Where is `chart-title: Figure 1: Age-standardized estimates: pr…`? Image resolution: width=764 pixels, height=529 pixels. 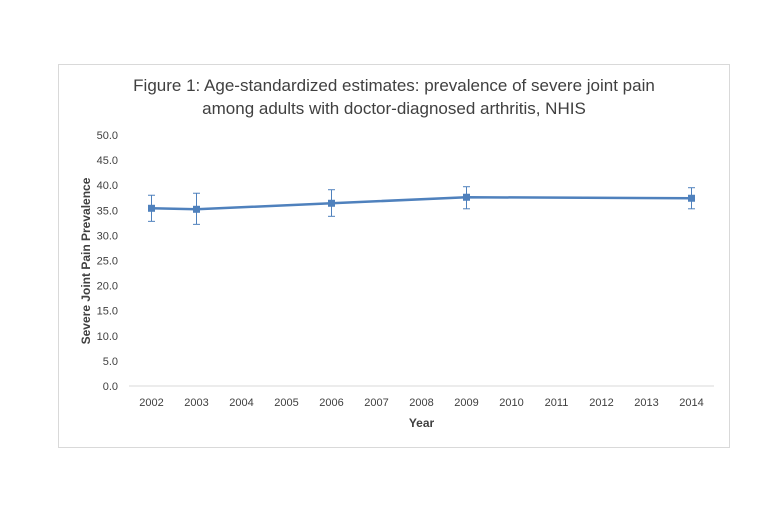
chart-title: Figure 1: Age-standardized estimates: pr… is located at coordinates (394, 97).